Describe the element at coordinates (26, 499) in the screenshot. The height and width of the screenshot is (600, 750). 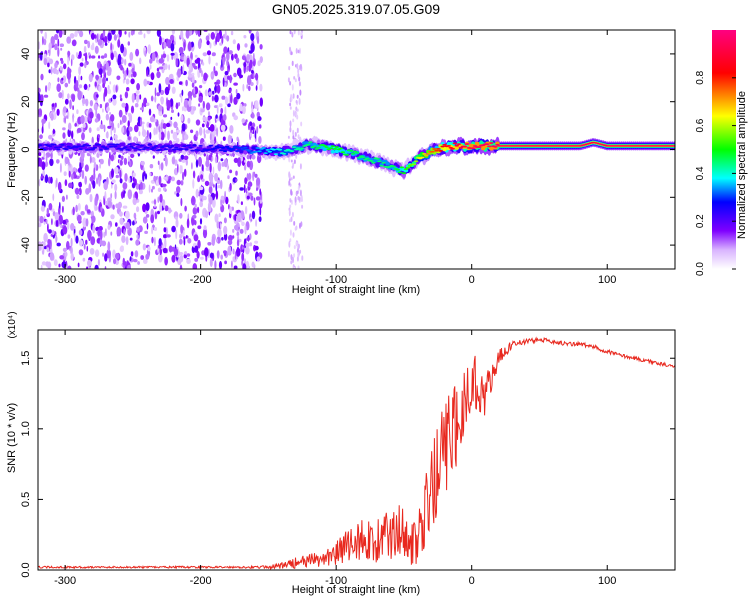
I see `y-tick-label: 0.5` at that location.